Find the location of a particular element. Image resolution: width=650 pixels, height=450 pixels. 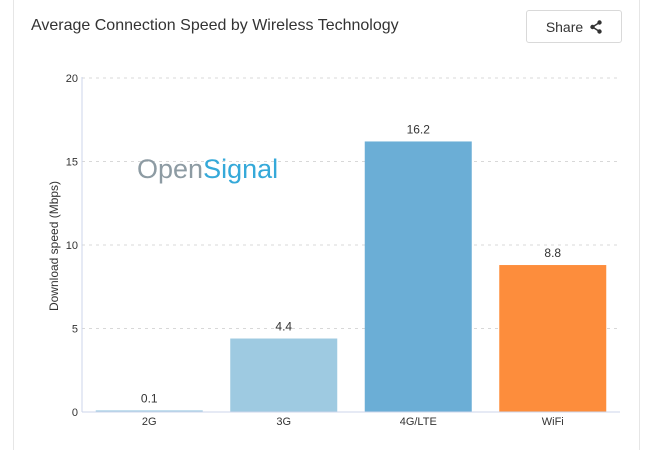

bar-wifi is located at coordinates (553, 338).